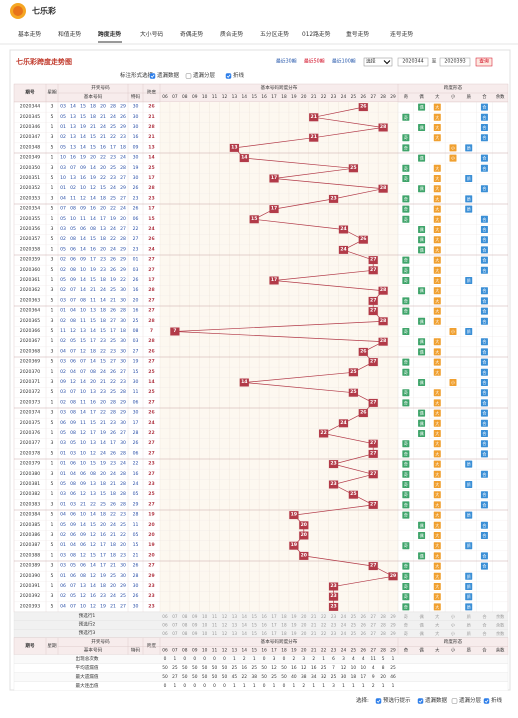  Describe the element at coordinates (344, 61) in the screenshot. I see `quick-link: 最近100期` at that location.